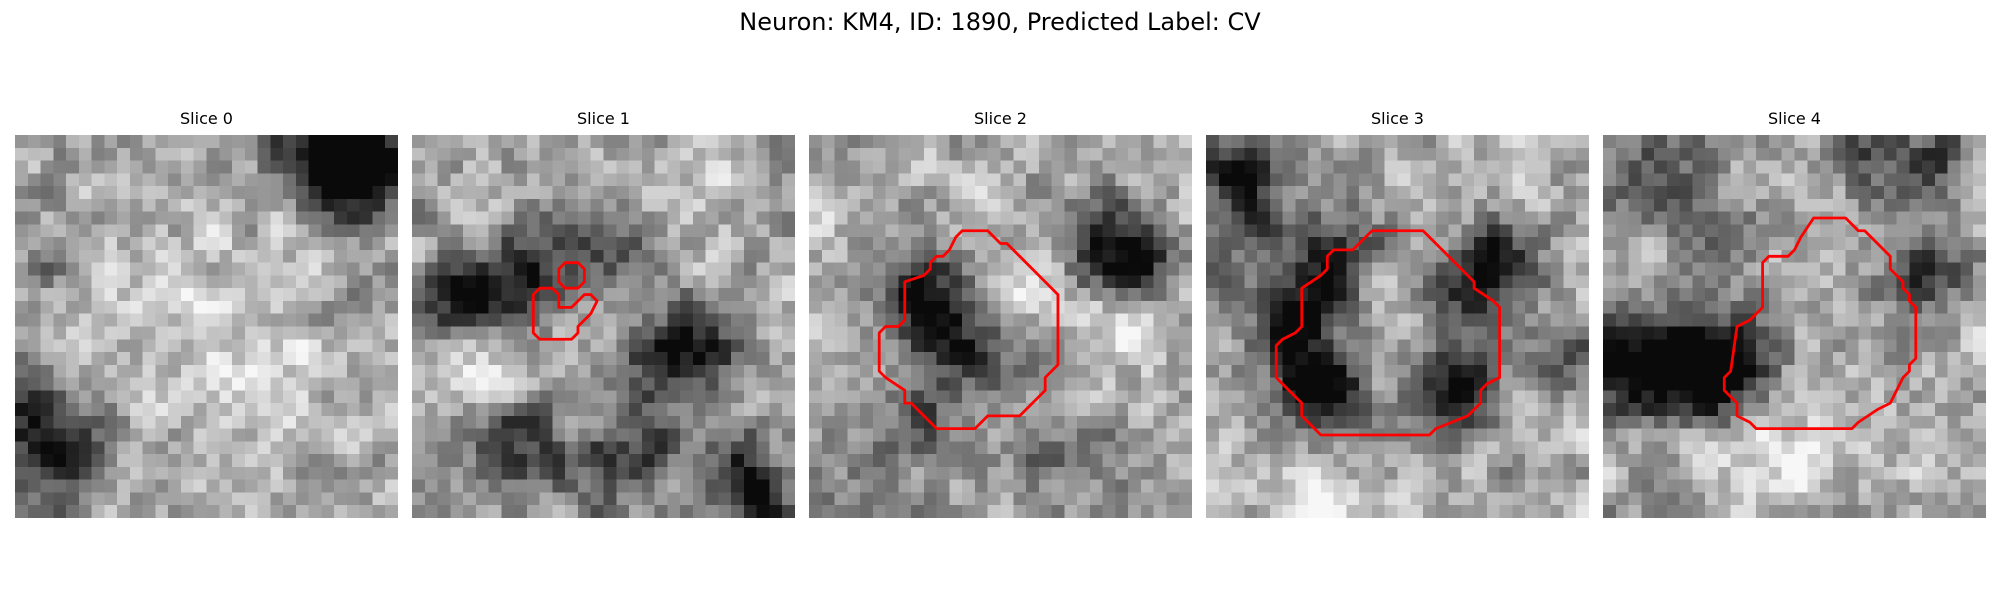 This screenshot has width=2000, height=600. Describe the element at coordinates (1000, 119) in the screenshot. I see `slice-panel-2: Slice 2` at that location.